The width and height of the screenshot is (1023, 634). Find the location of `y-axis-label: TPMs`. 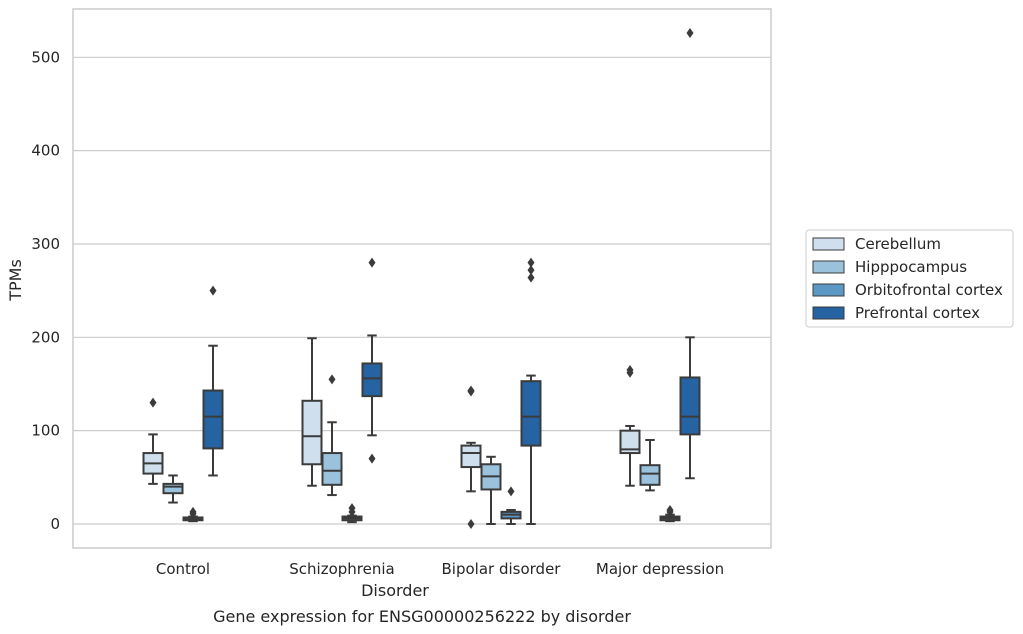

y-axis-label: TPMs is located at coordinates (15, 280).